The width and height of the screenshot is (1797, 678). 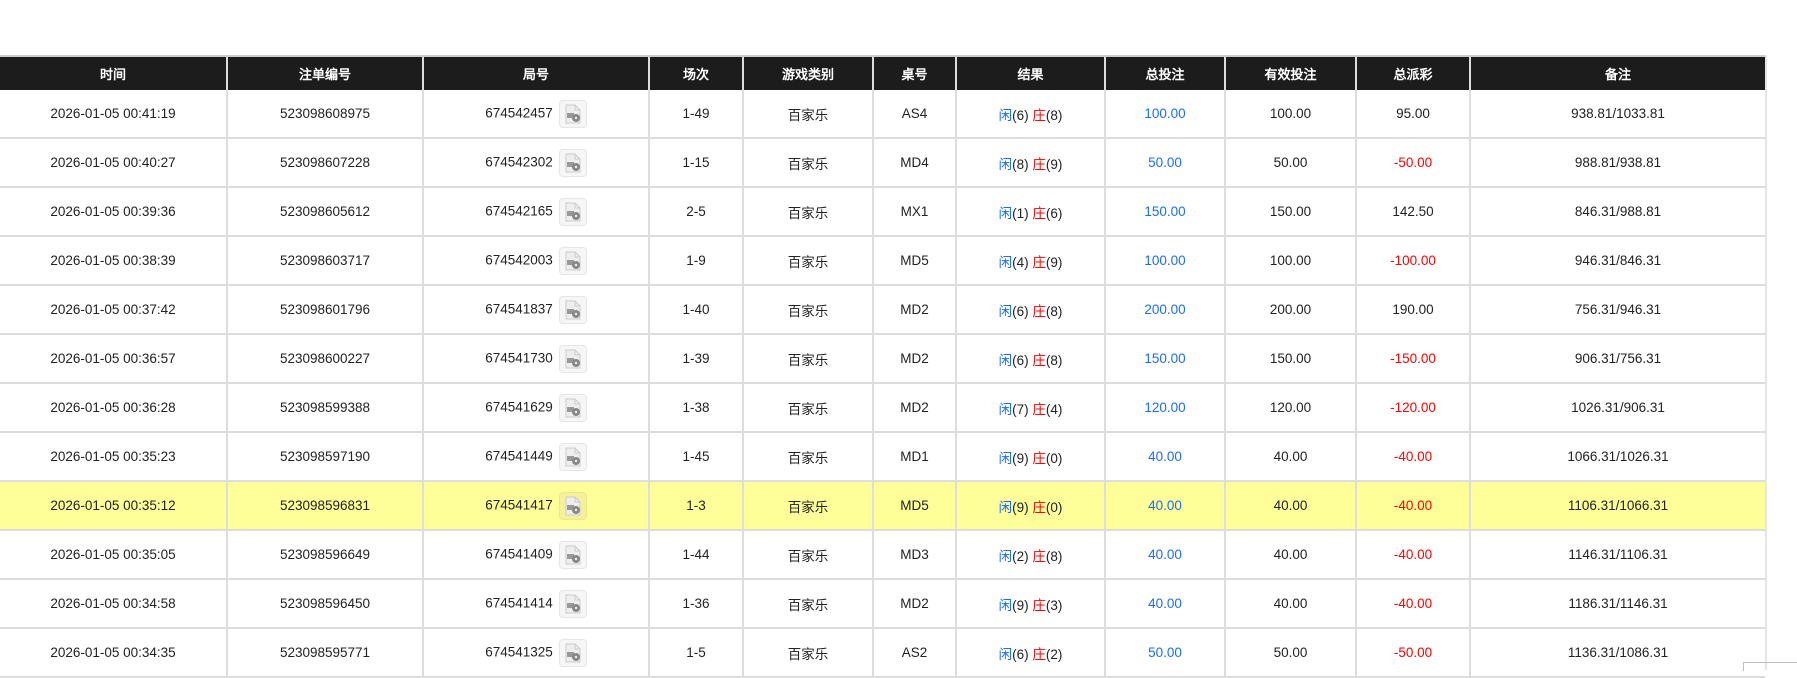 I want to click on shoe-value: 2-5, so click(x=696, y=211).